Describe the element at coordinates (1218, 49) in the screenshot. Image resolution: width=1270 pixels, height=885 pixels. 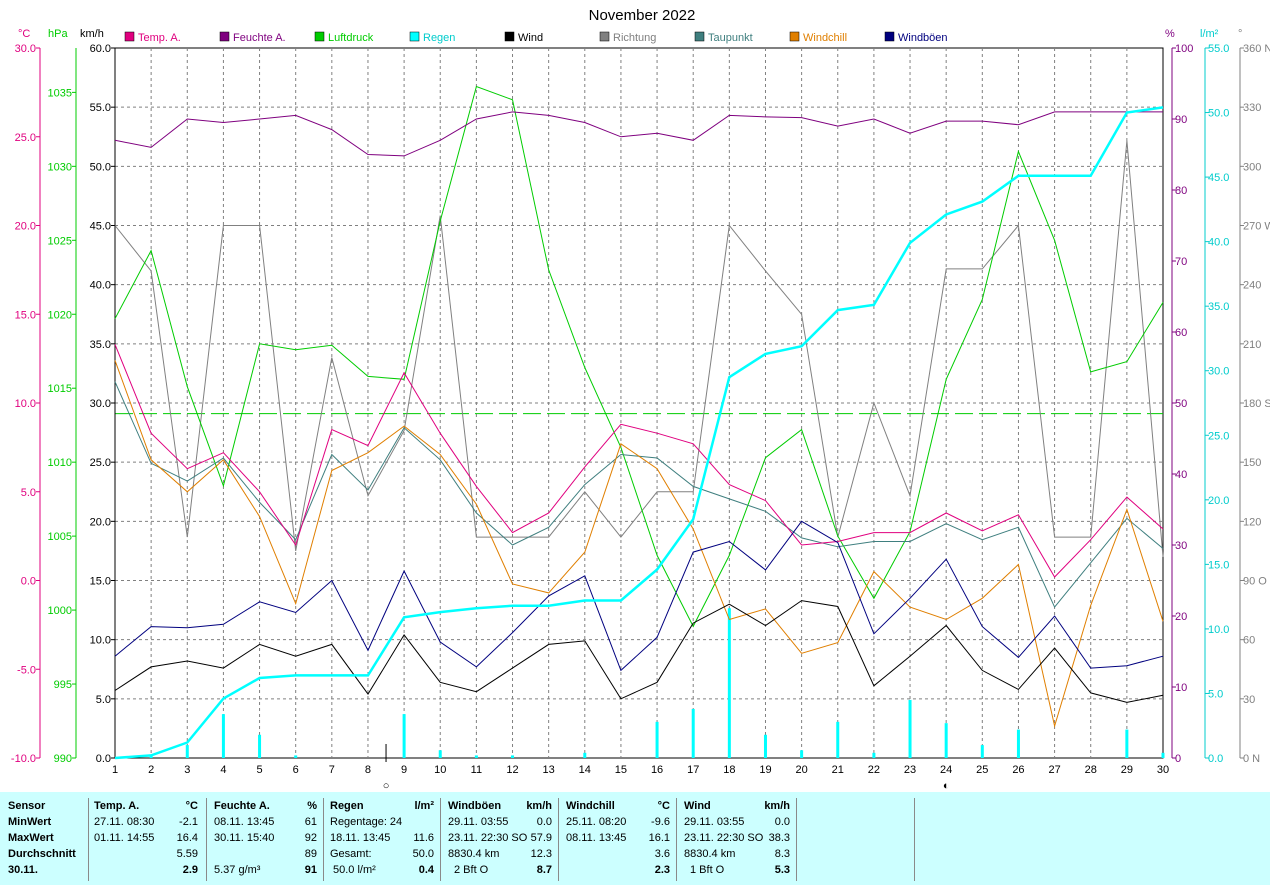
I see `rain-axis-tick-label: 55.0` at that location.